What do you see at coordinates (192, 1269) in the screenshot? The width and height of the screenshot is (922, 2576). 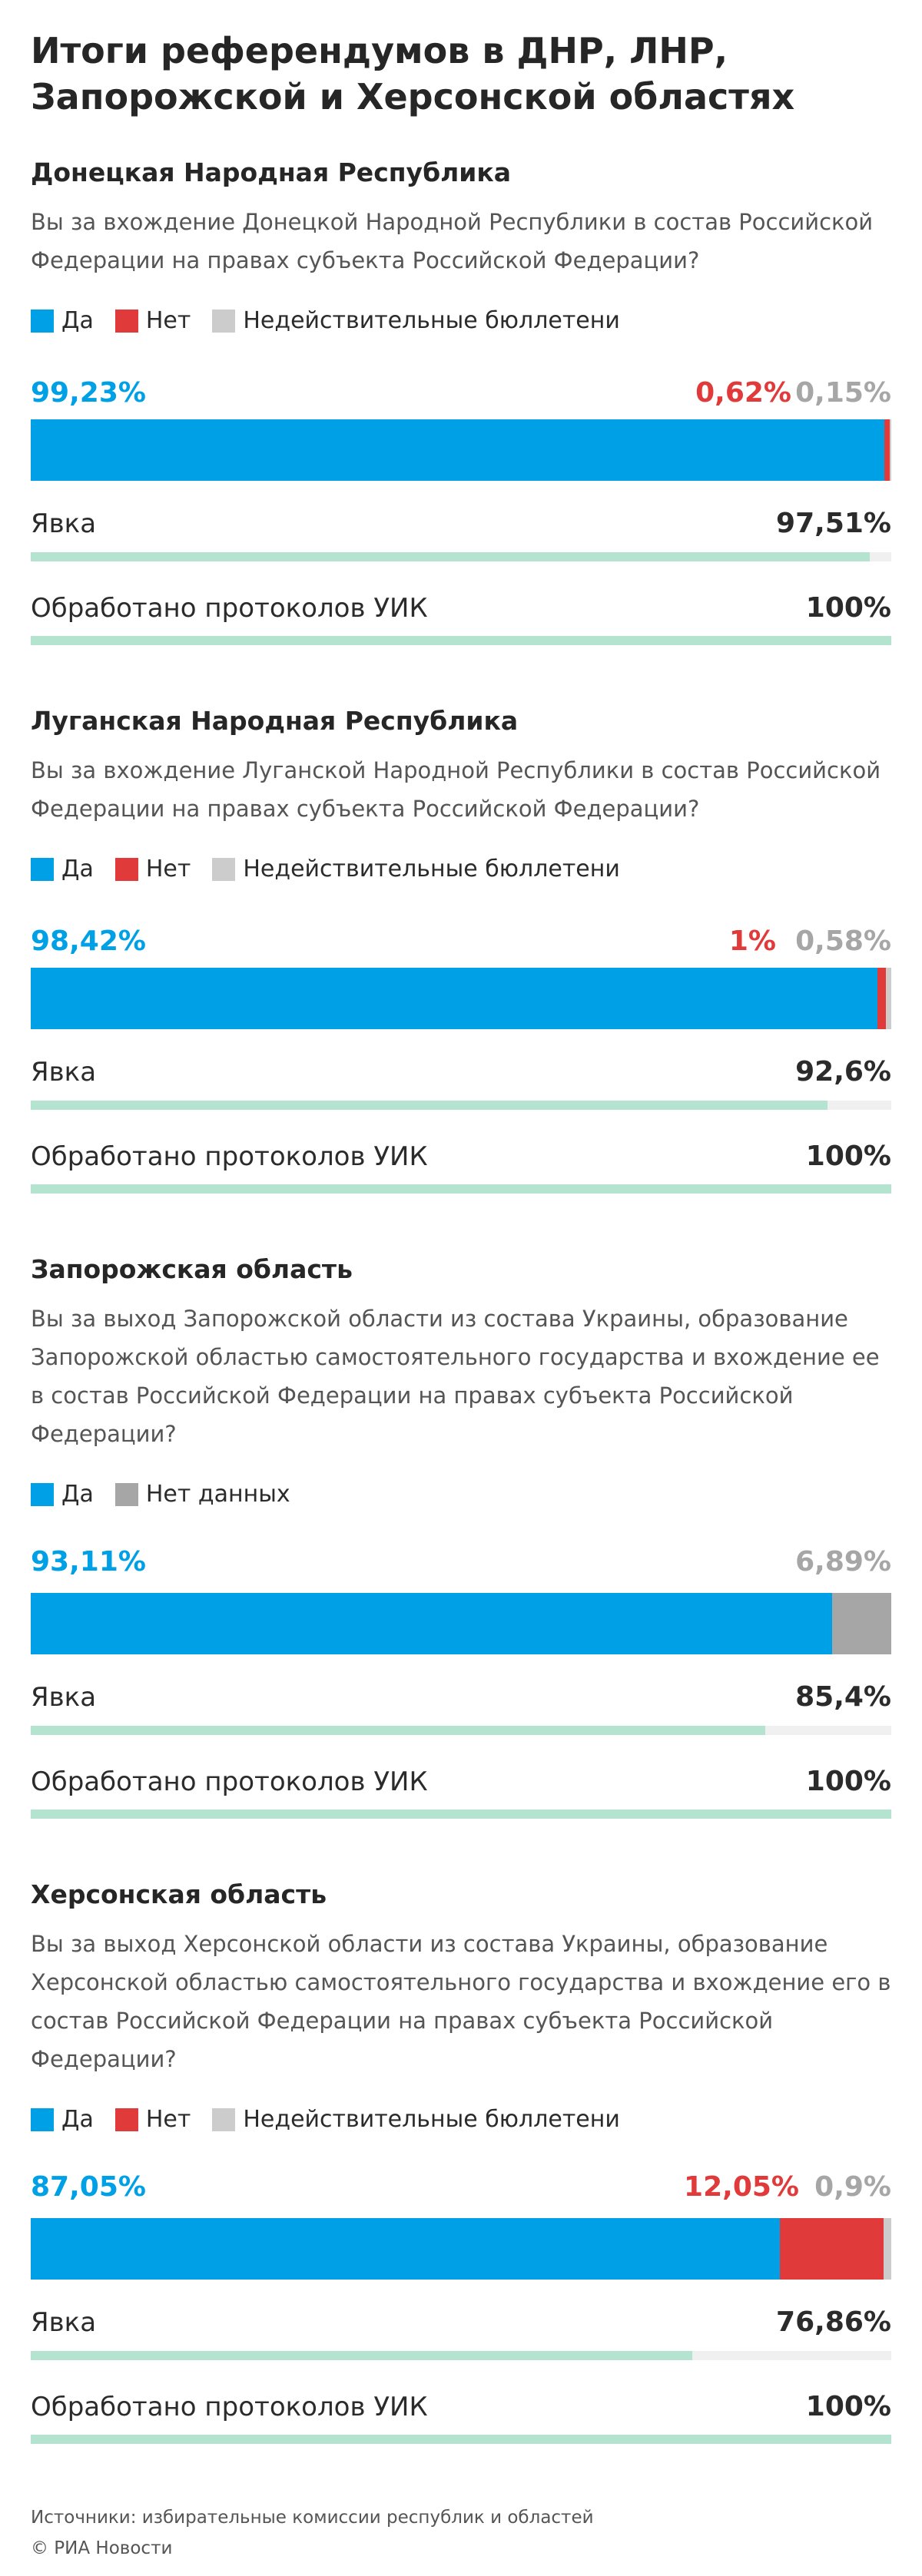 I see `section-title: Запорожская область` at bounding box center [192, 1269].